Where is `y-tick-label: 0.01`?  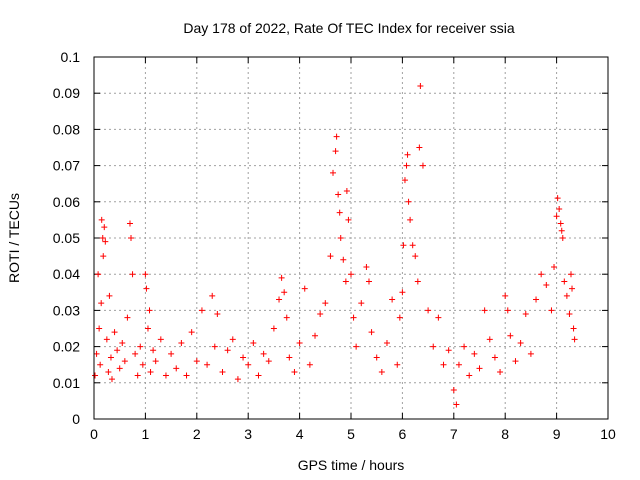 y-tick-label: 0.01 is located at coordinates (66, 383).